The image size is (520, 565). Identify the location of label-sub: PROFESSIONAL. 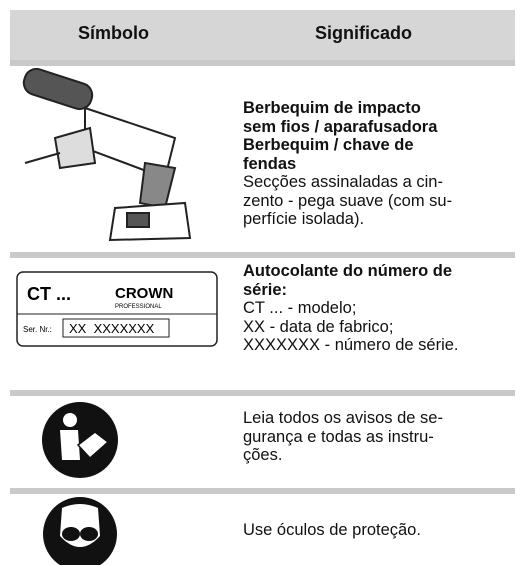
(138, 307).